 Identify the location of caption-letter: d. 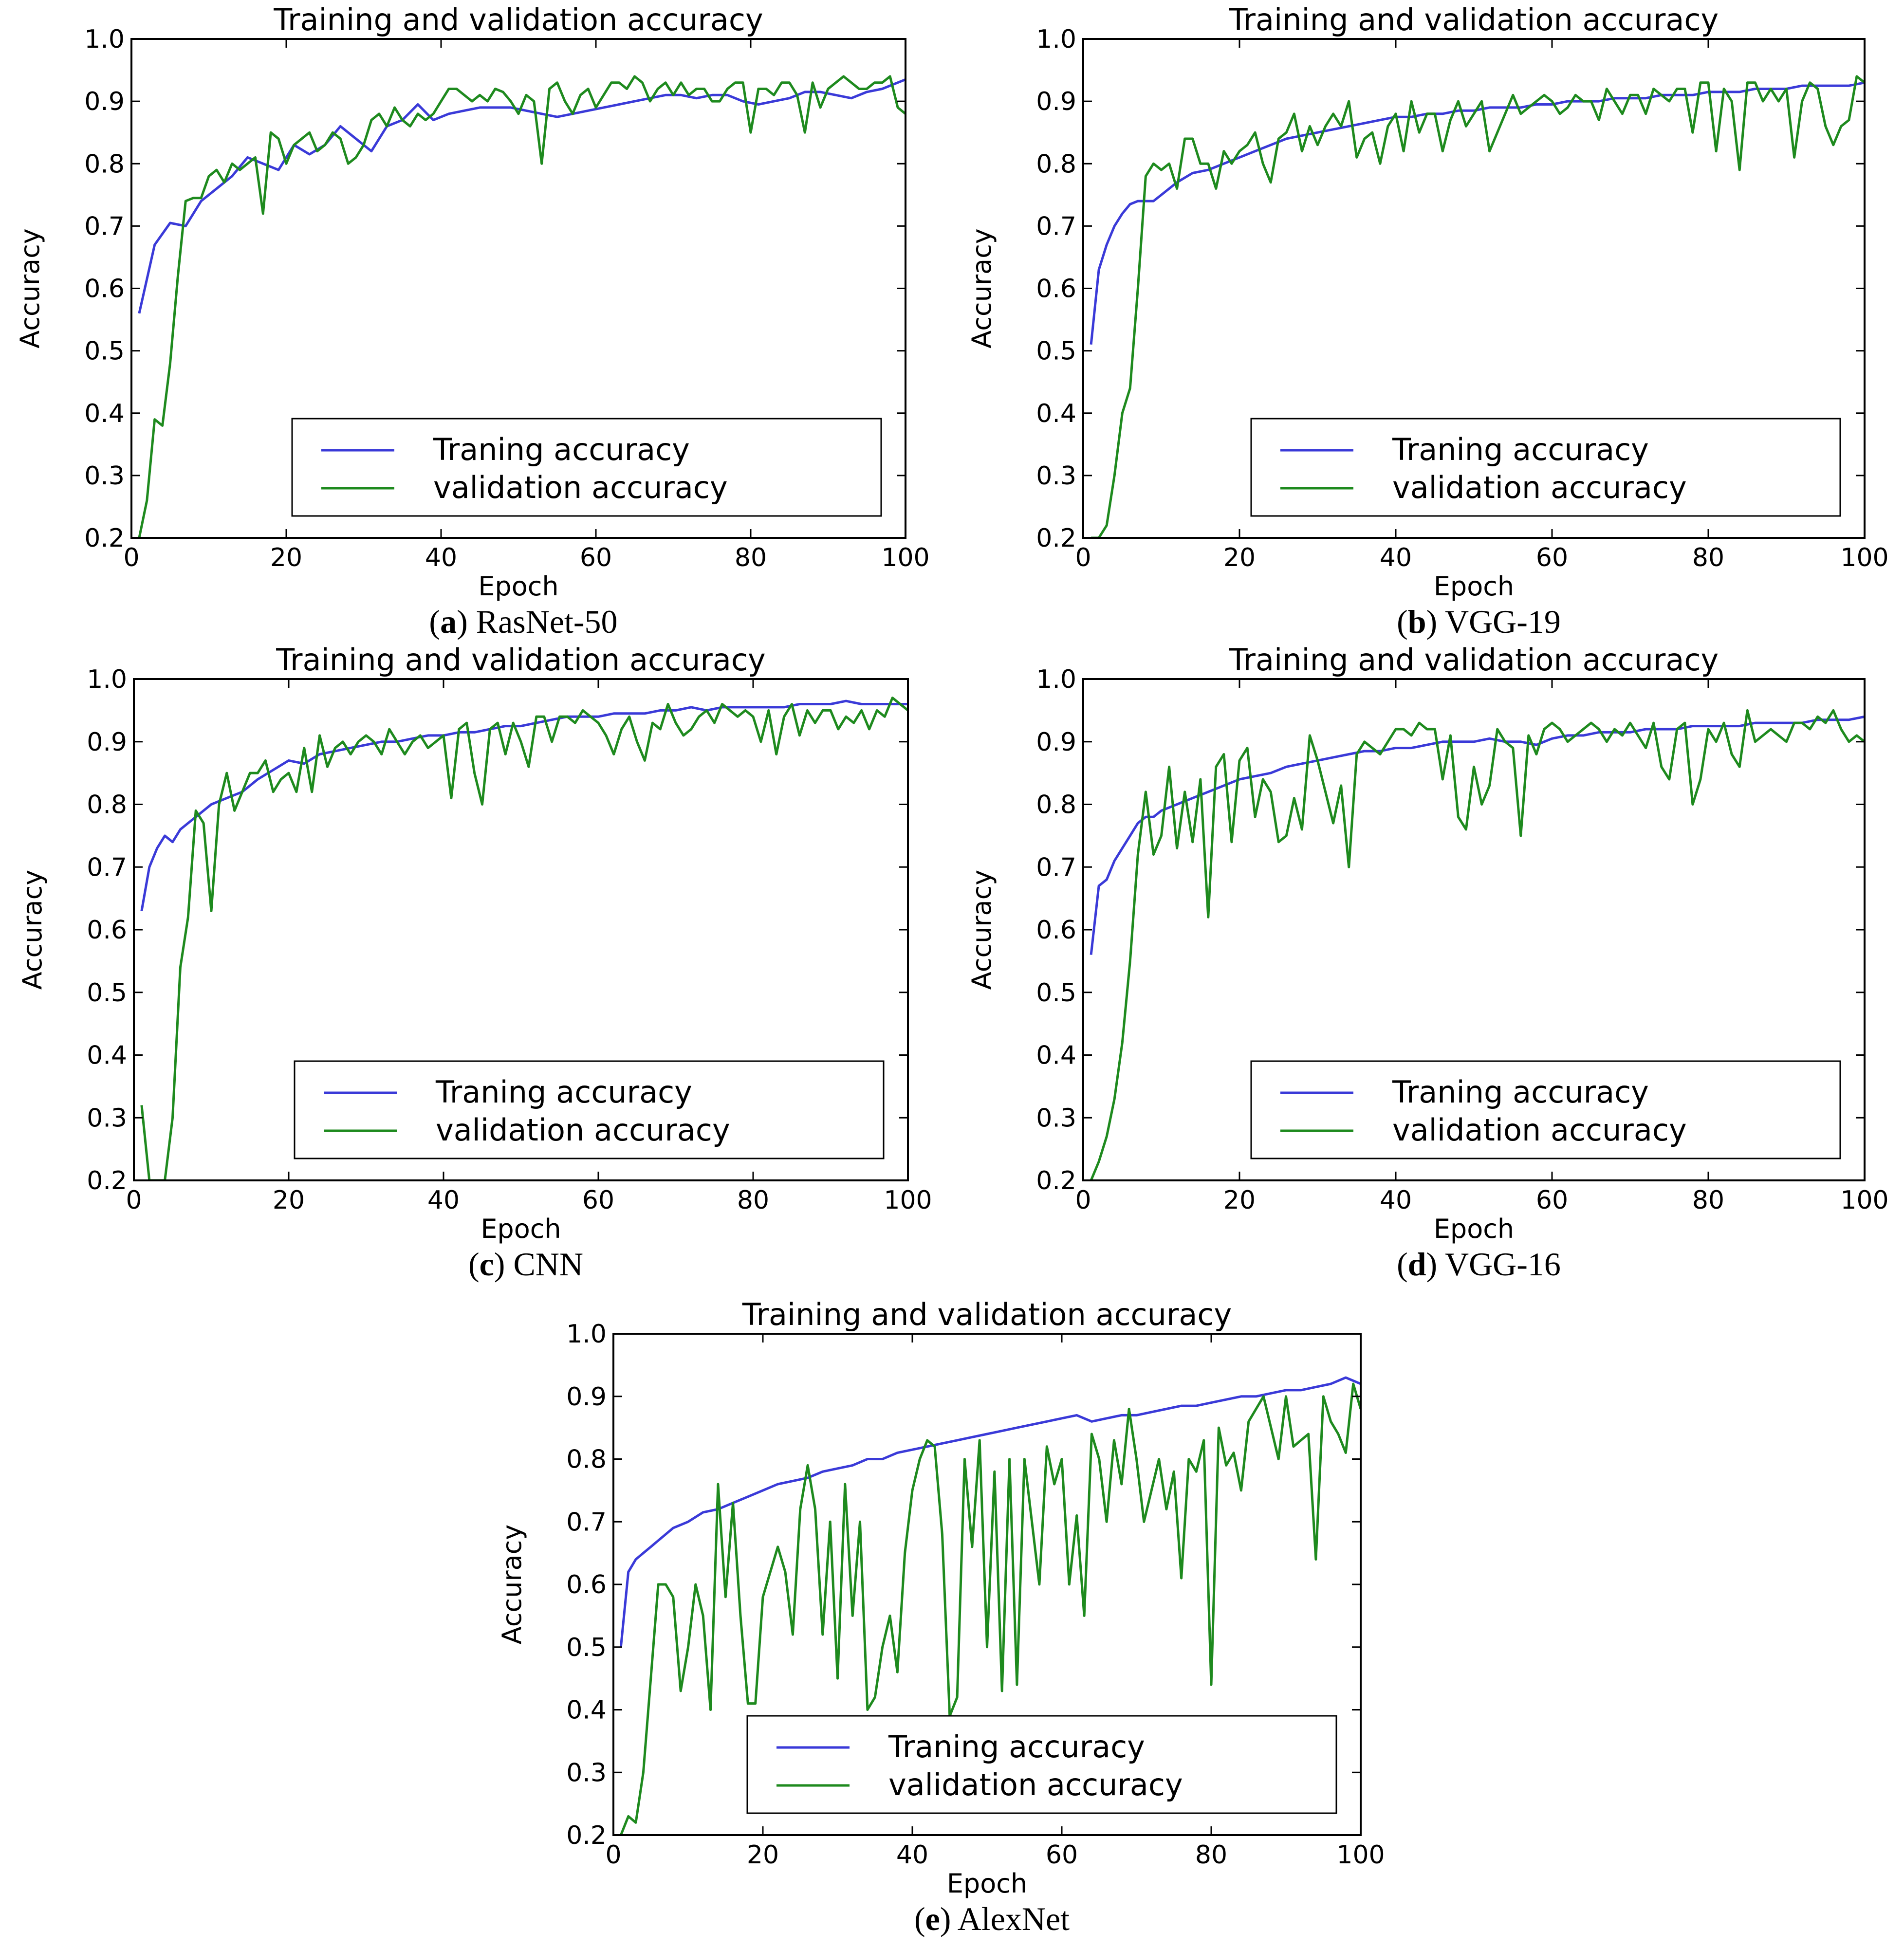
(1417, 1264).